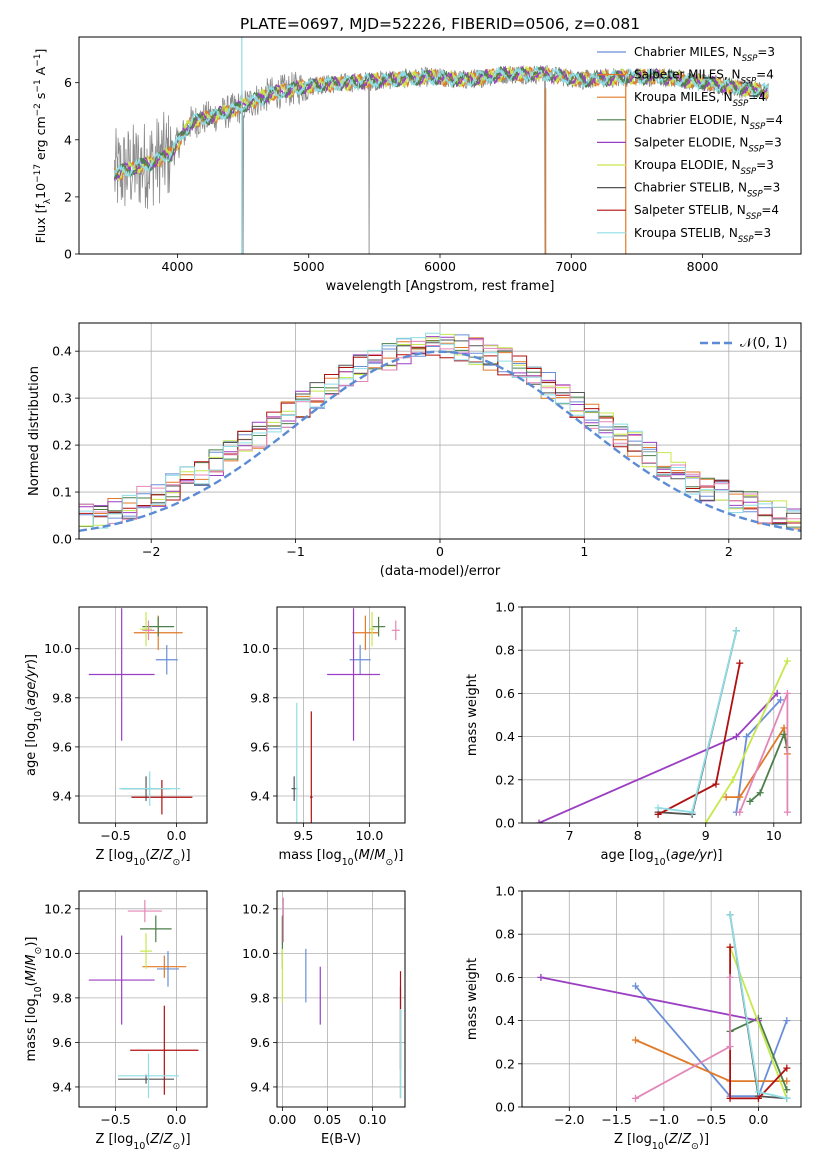 The height and width of the screenshot is (1170, 819). I want to click on x-tick-label: −2.0, so click(569, 1119).